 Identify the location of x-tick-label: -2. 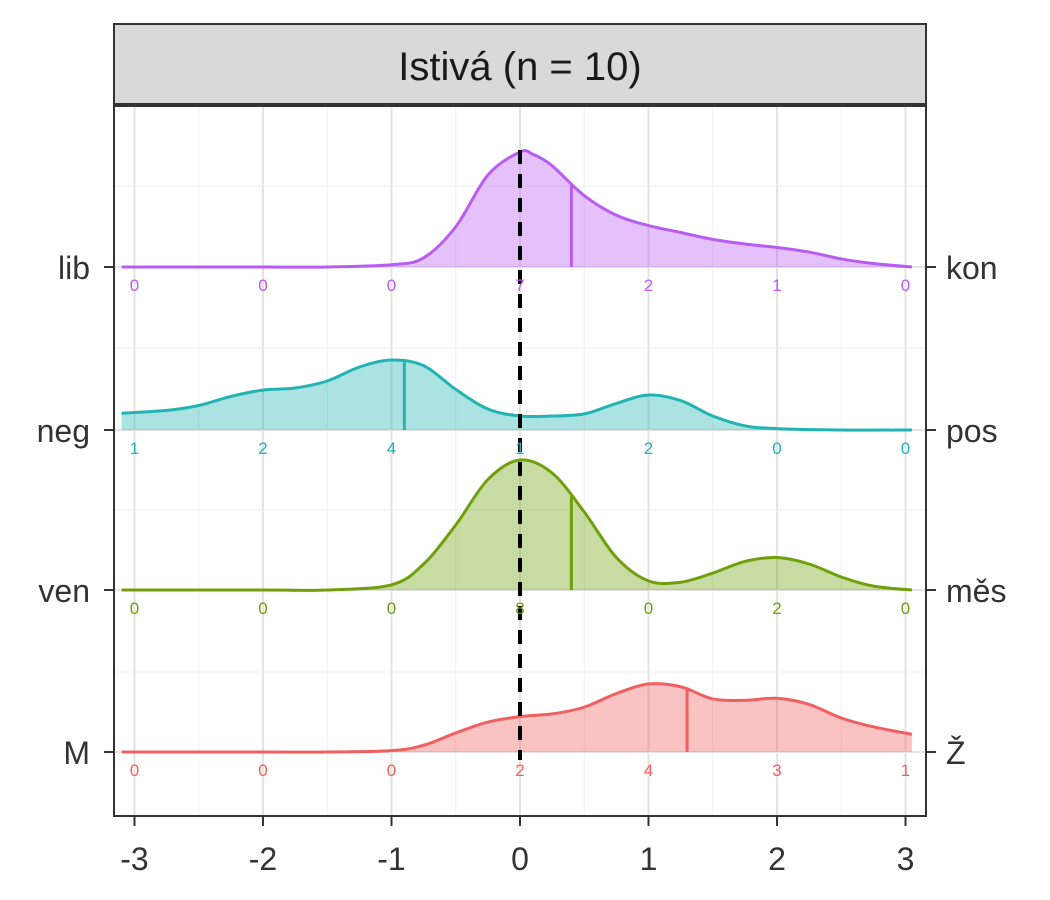
(263, 859).